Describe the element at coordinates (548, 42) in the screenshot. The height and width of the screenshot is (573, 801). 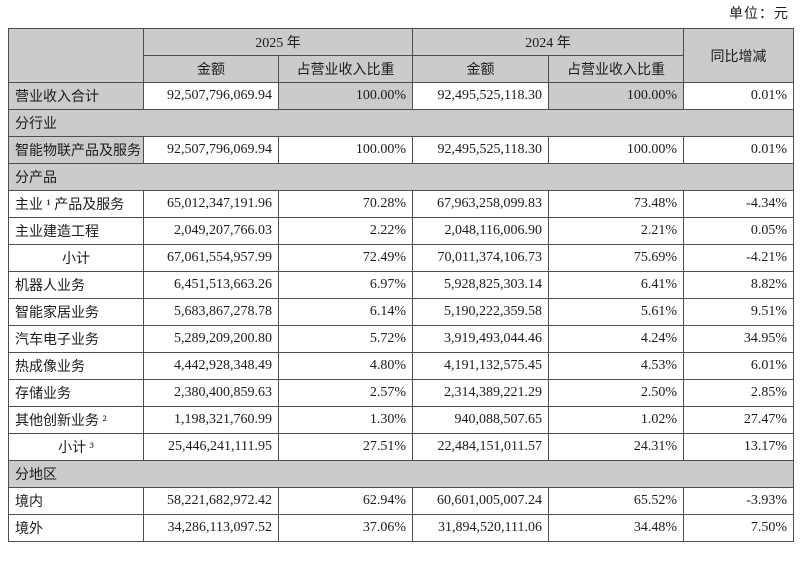
I see `header-year-2024: 2024 年` at that location.